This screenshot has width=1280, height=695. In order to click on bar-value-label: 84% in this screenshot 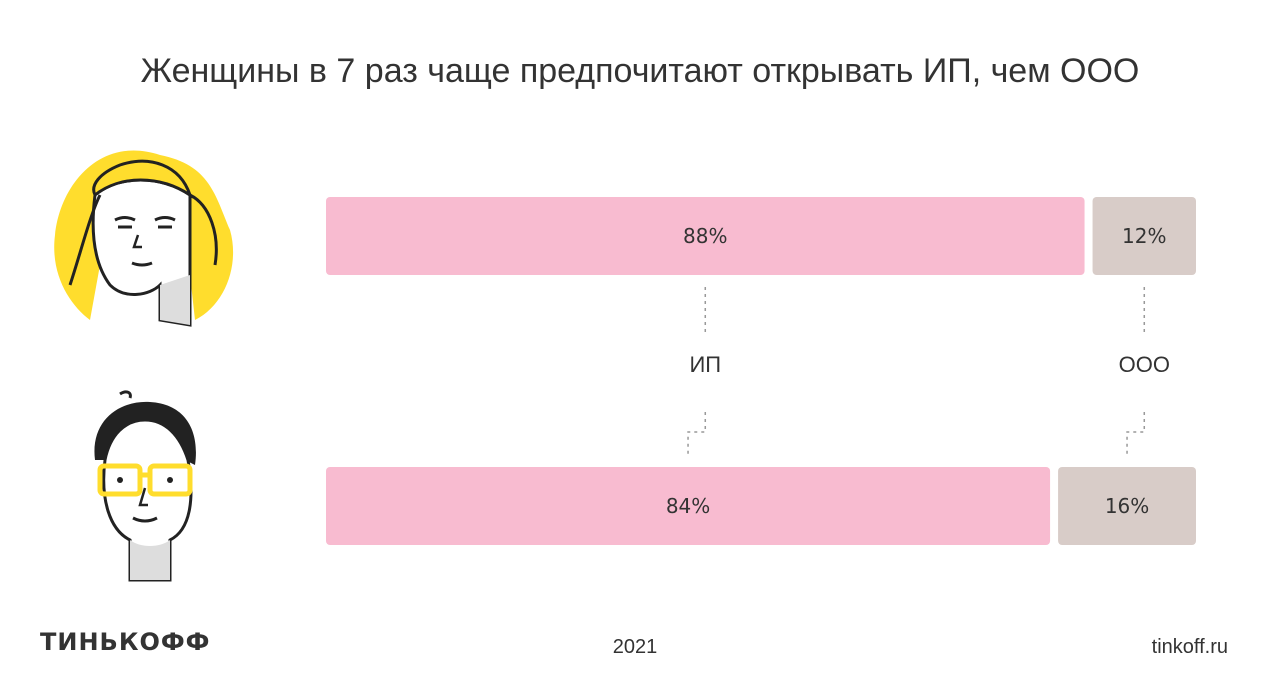, I will do `click(688, 506)`.